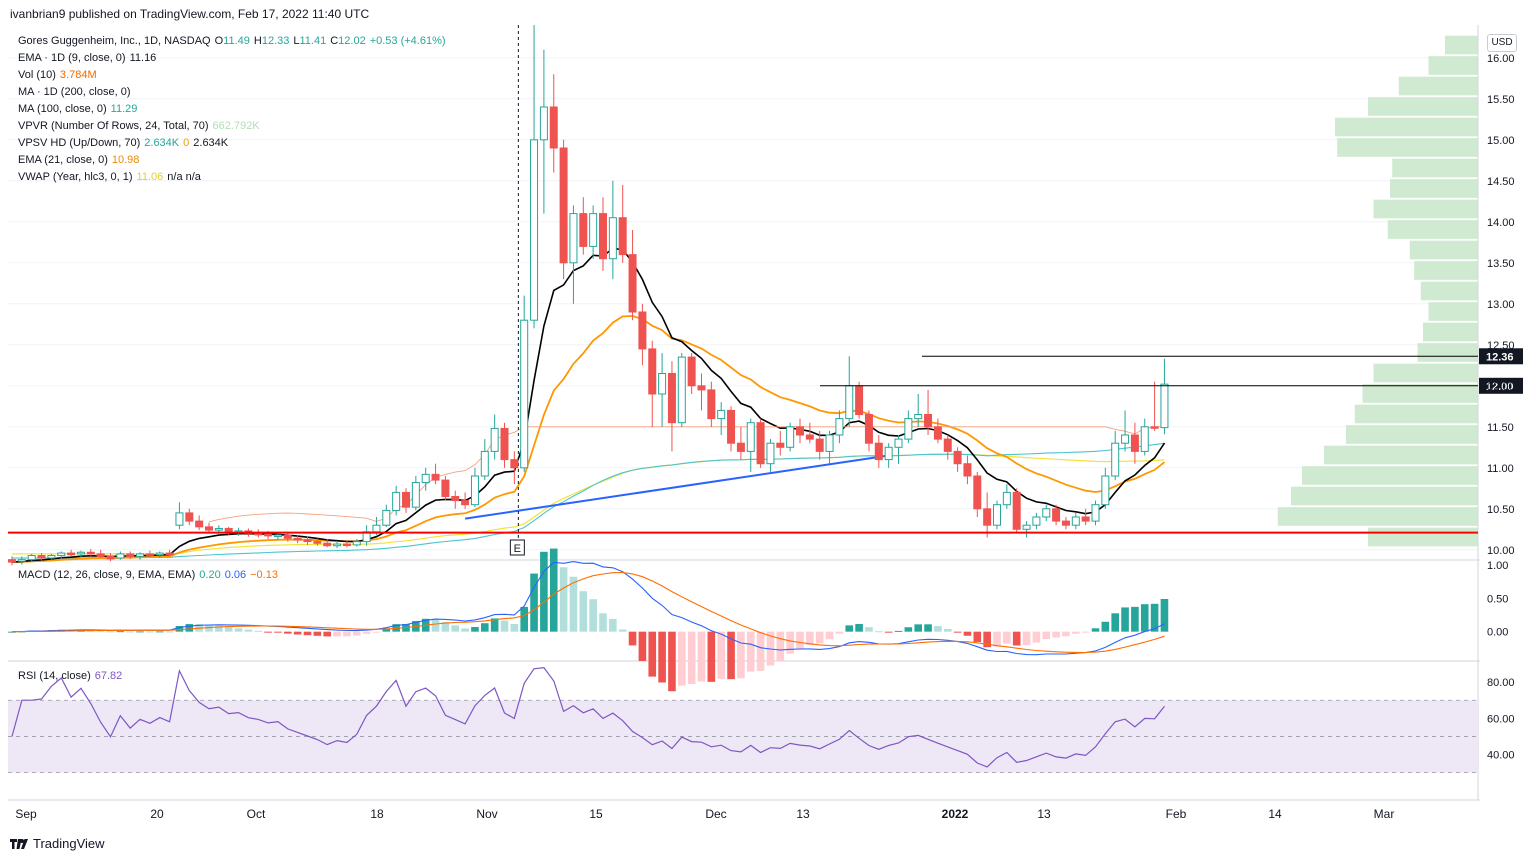 The height and width of the screenshot is (862, 1536). Describe the element at coordinates (184, 177) in the screenshot. I see `vwap-extra: n/a n/a` at that location.